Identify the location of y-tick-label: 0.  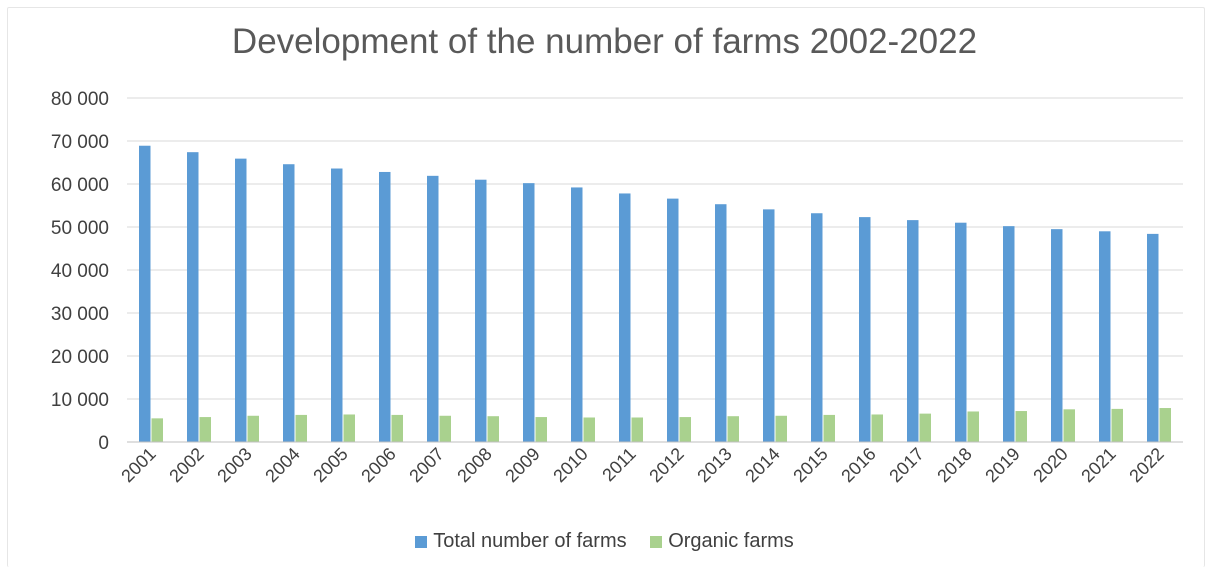
(103, 443).